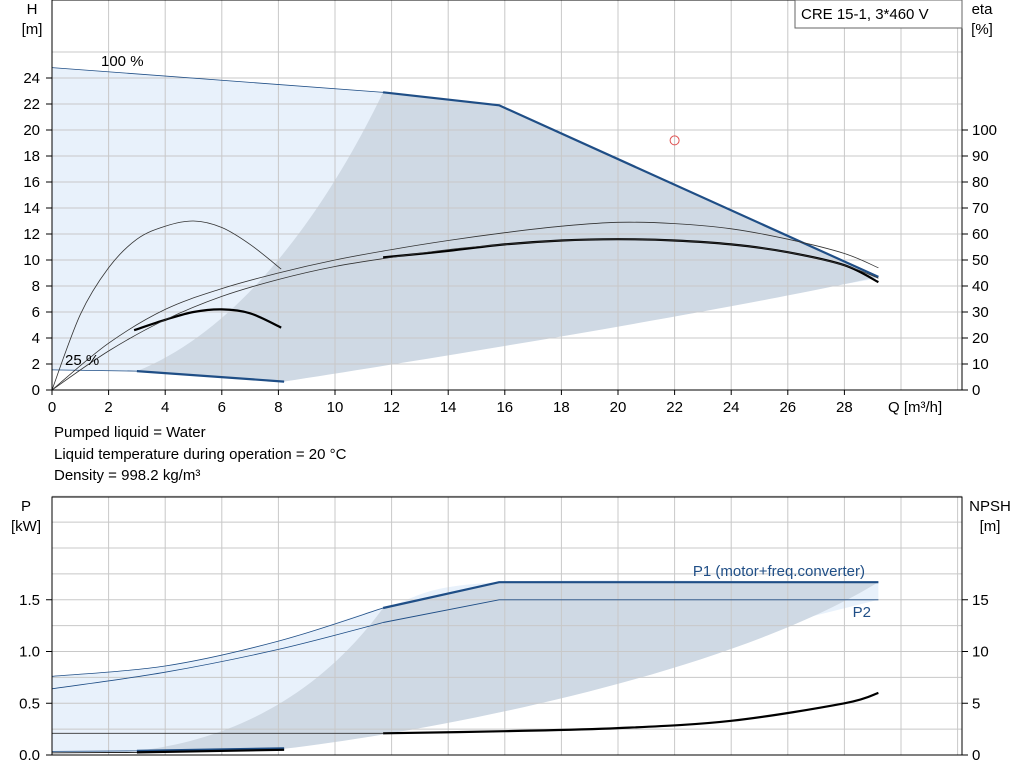 Image resolution: width=1024 pixels, height=781 pixels. I want to click on y2-axis-unit-eta: [%], so click(982, 29).